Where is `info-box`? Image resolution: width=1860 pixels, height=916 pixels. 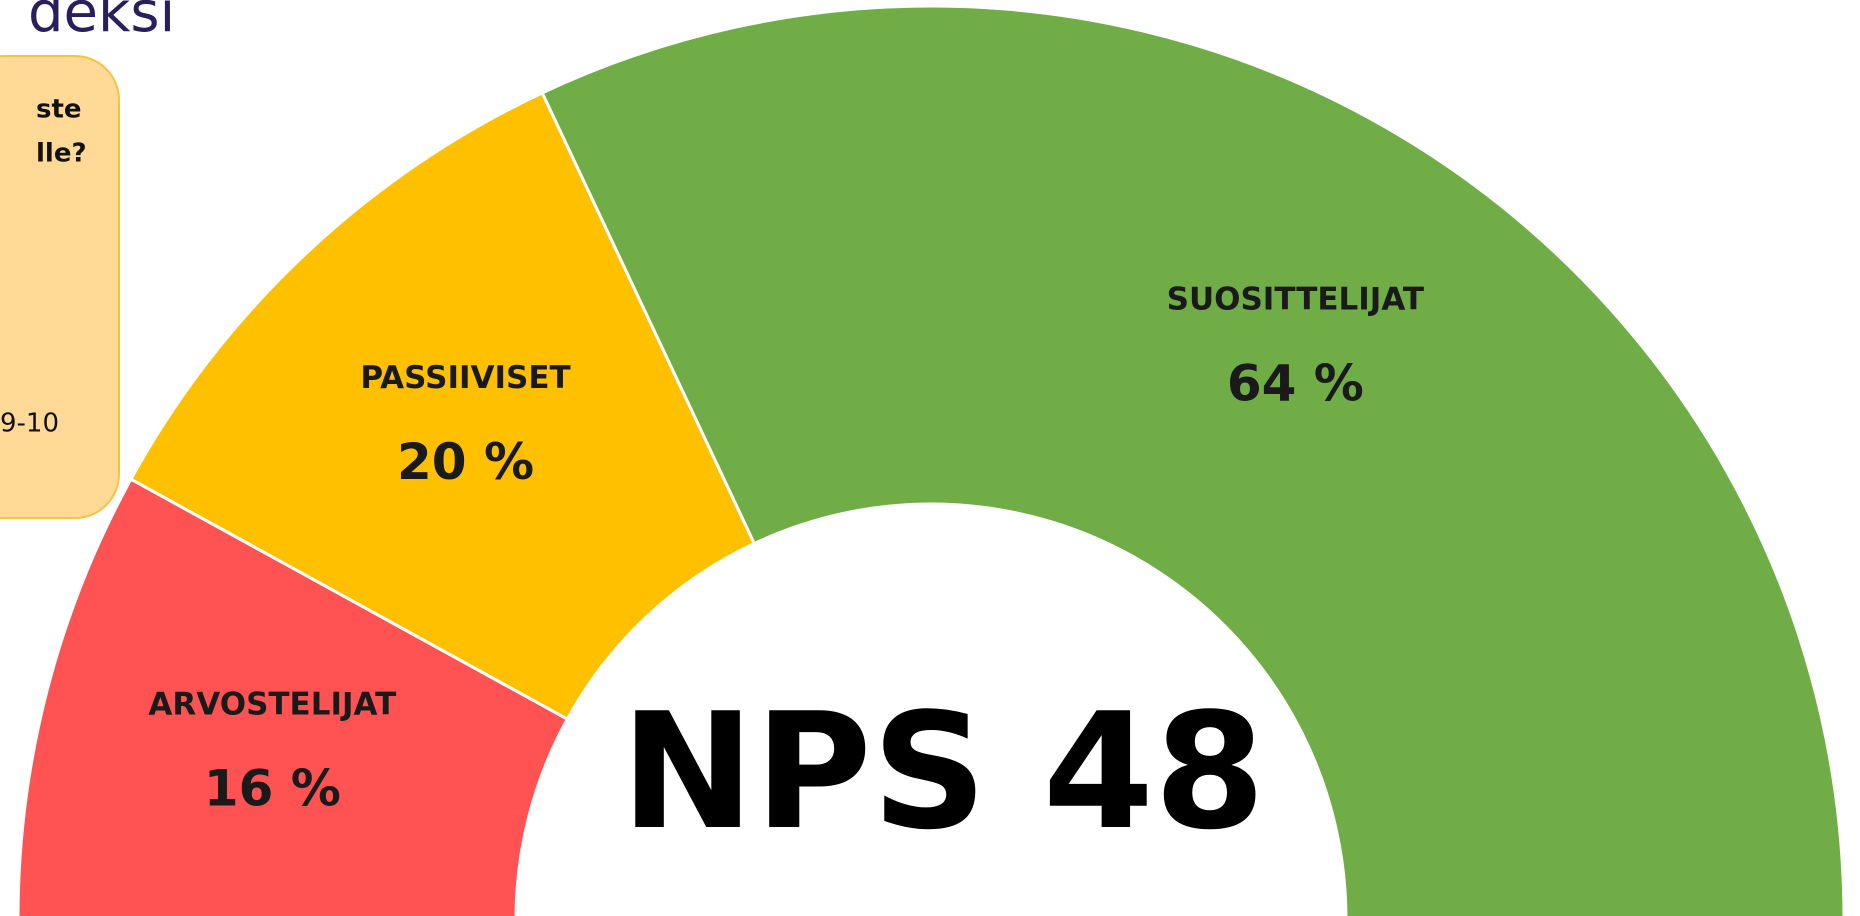
info-box is located at coordinates (60, 287).